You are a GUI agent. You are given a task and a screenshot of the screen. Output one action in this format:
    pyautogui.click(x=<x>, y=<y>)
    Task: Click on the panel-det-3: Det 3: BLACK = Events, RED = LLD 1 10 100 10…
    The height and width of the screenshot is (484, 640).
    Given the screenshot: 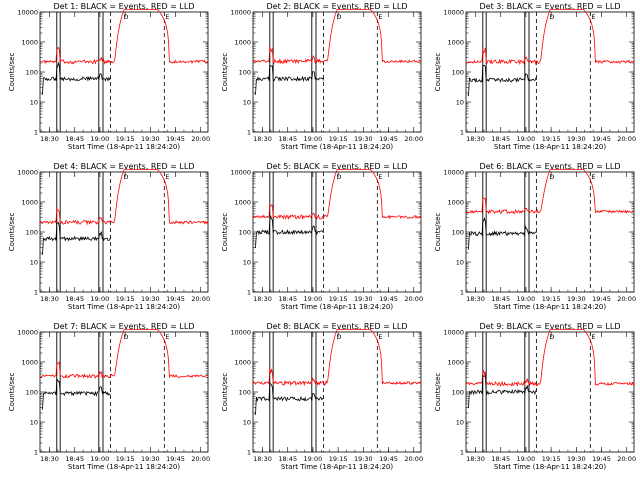 What is the action you would take?
    pyautogui.click(x=535, y=76)
    